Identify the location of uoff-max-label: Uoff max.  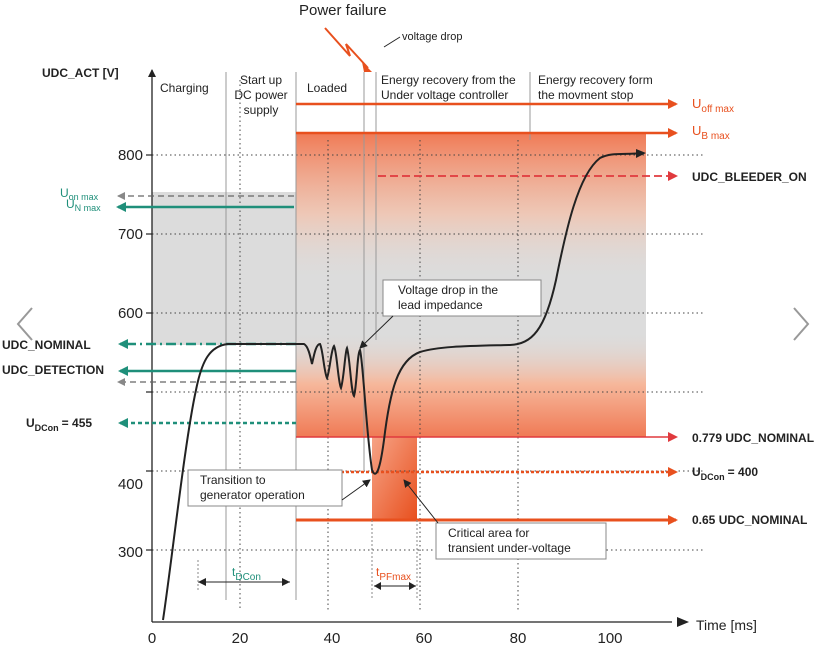
(713, 105).